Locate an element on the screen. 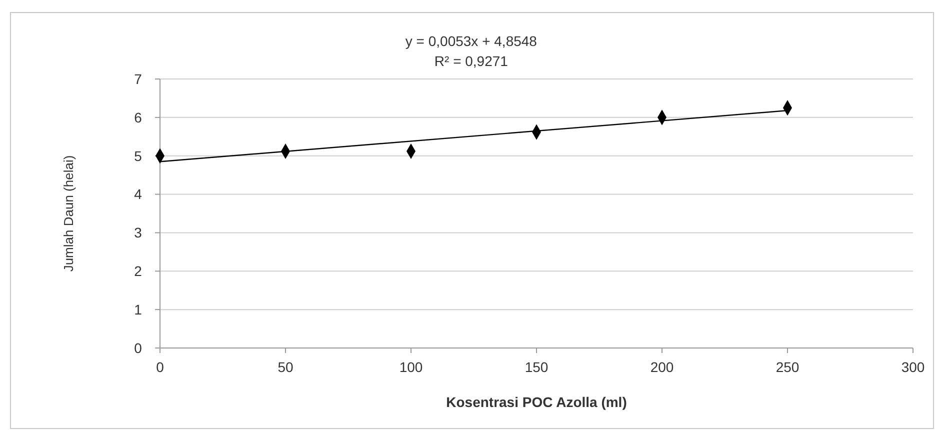 This screenshot has height=430, width=935. x-tick-label: 150 is located at coordinates (536, 367).